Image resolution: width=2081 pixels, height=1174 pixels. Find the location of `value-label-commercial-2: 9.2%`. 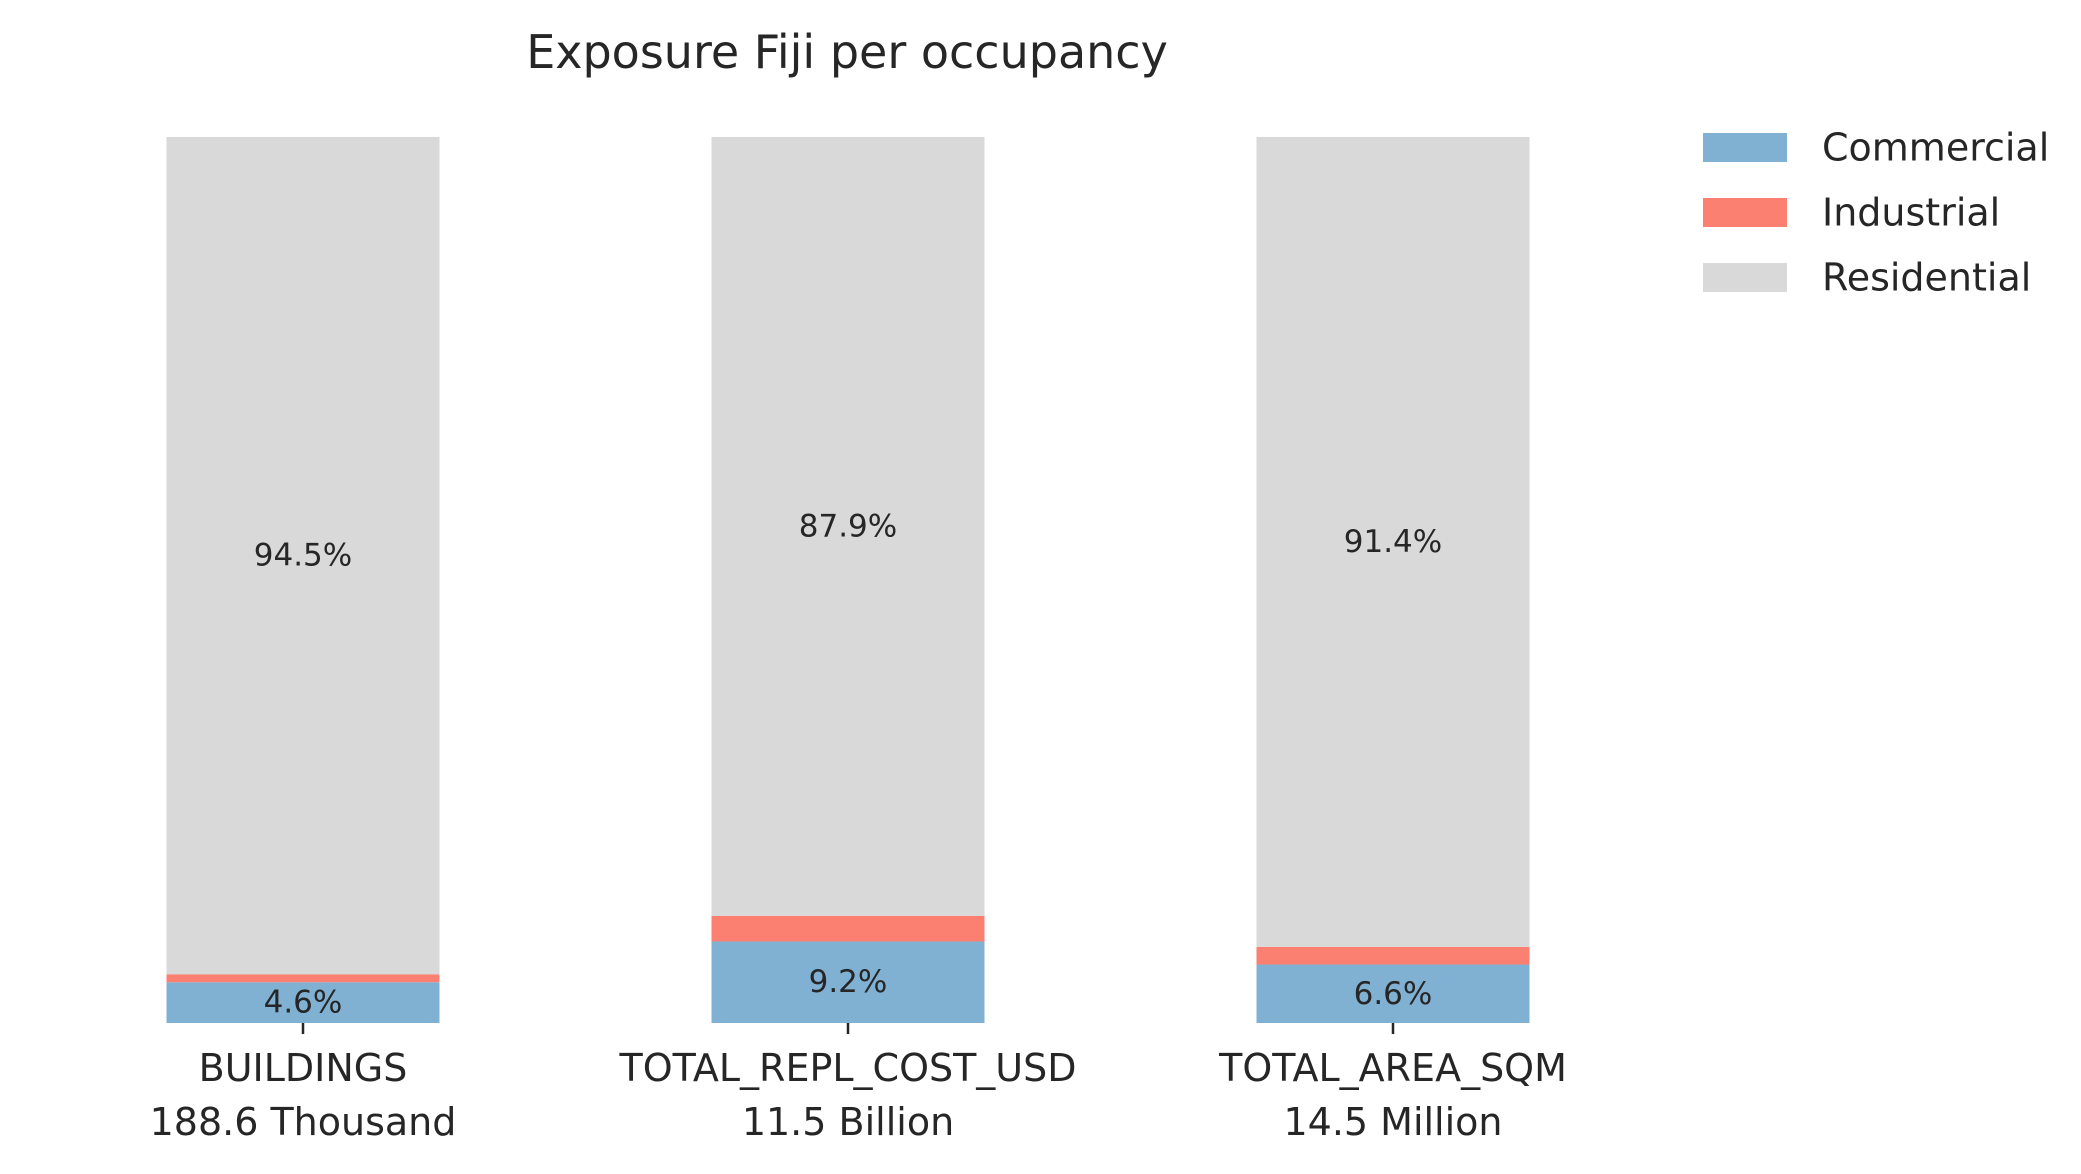

value-label-commercial-2: 9.2% is located at coordinates (848, 982).